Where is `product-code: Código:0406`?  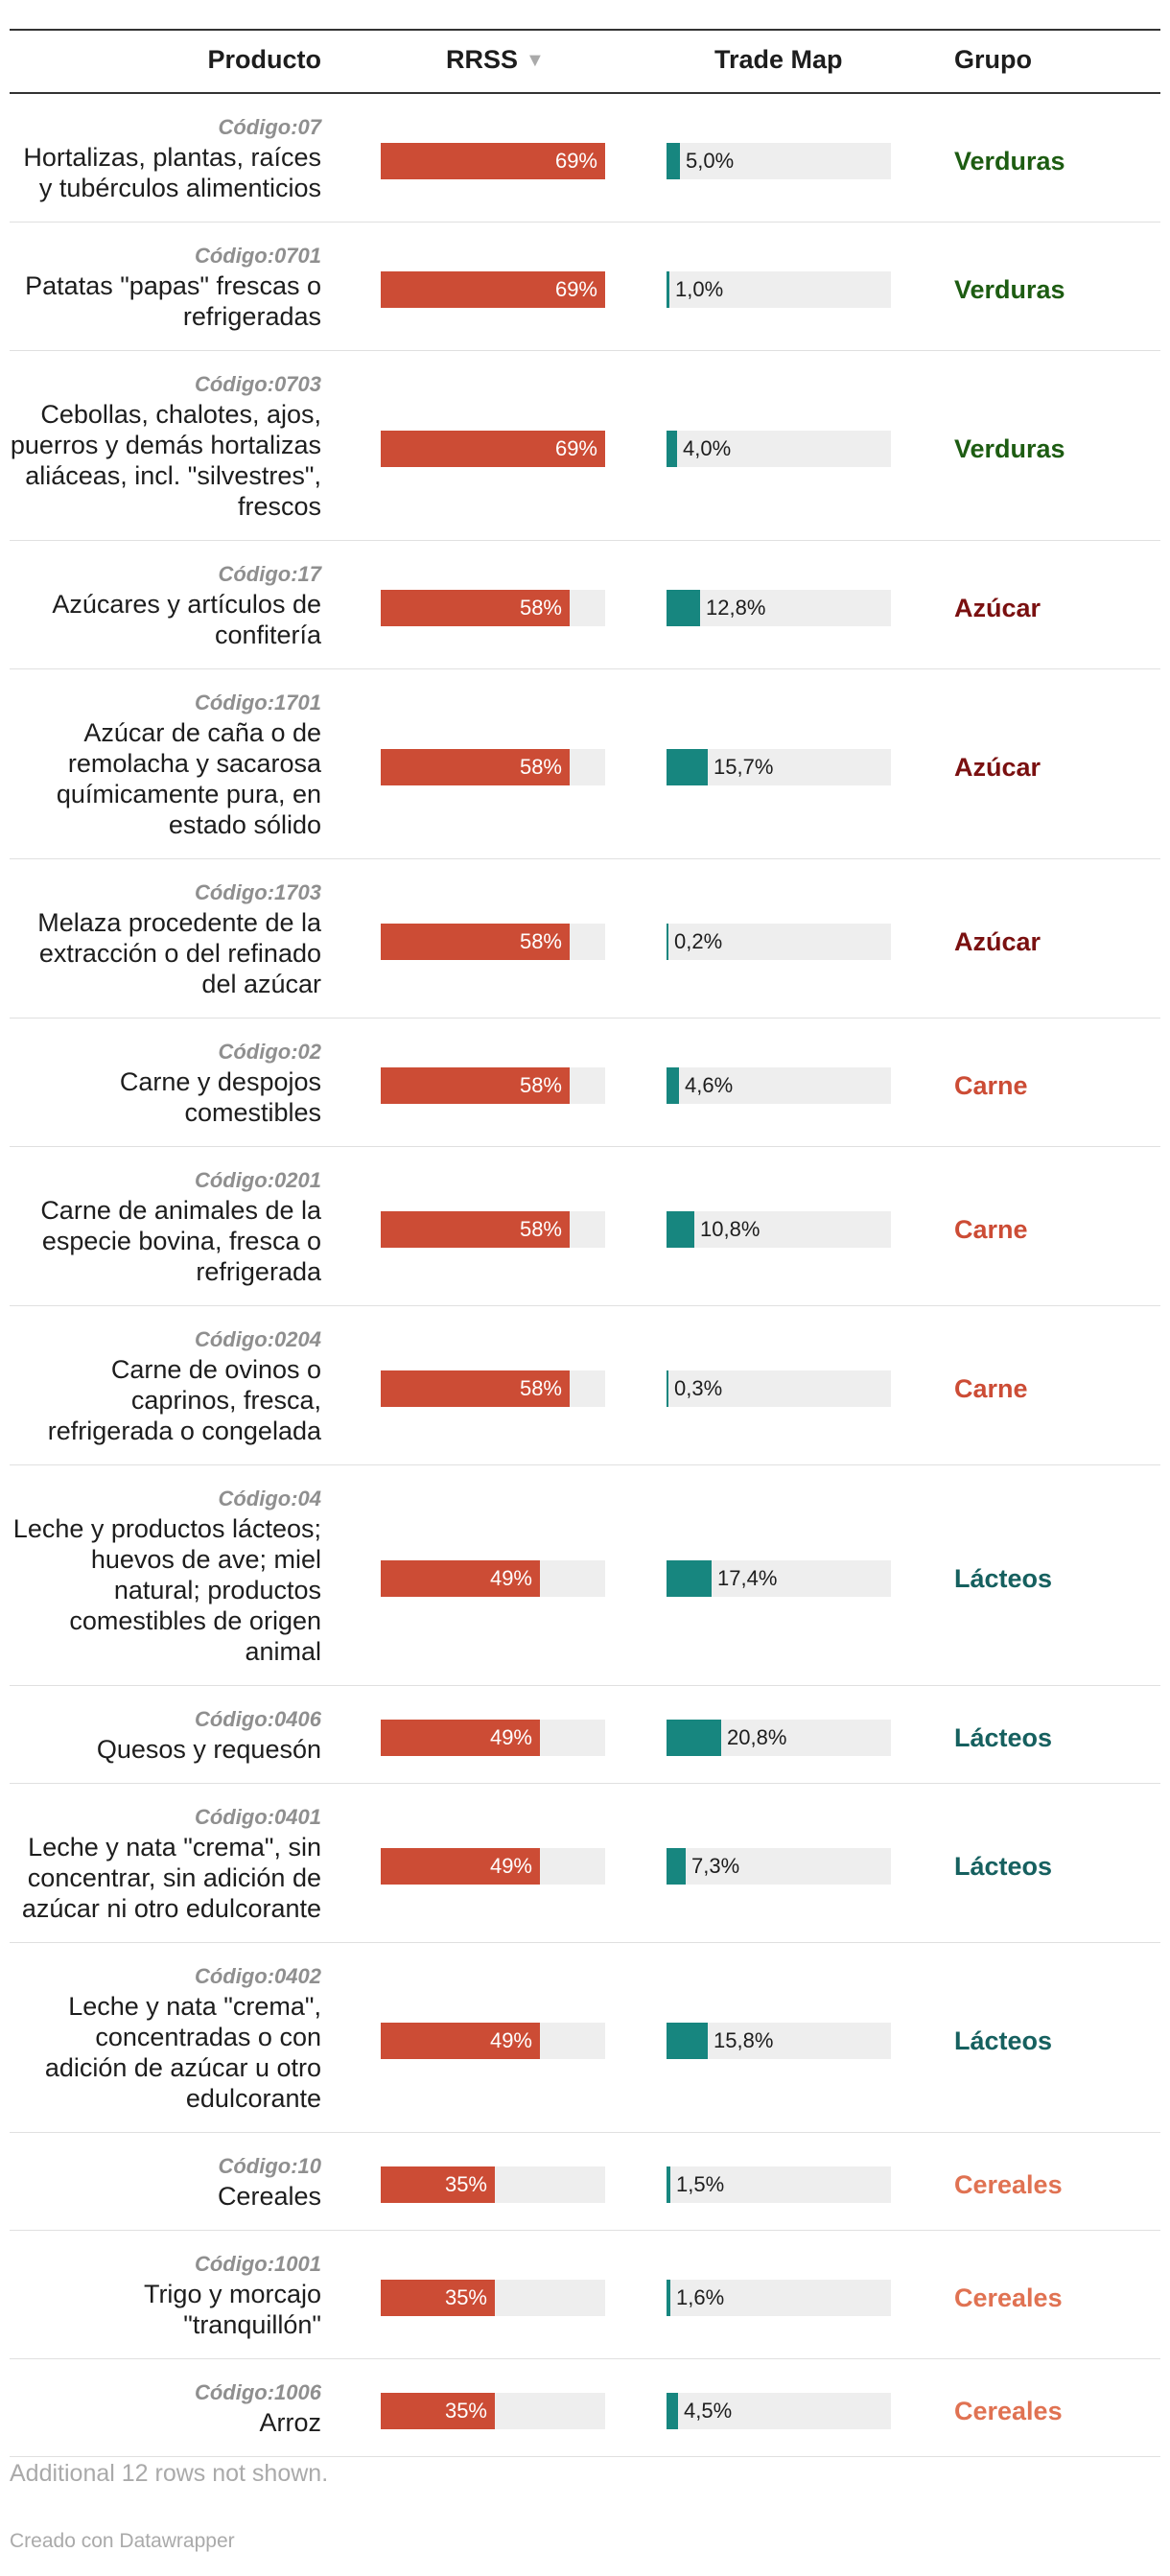
product-code: Código:0406 is located at coordinates (257, 1719).